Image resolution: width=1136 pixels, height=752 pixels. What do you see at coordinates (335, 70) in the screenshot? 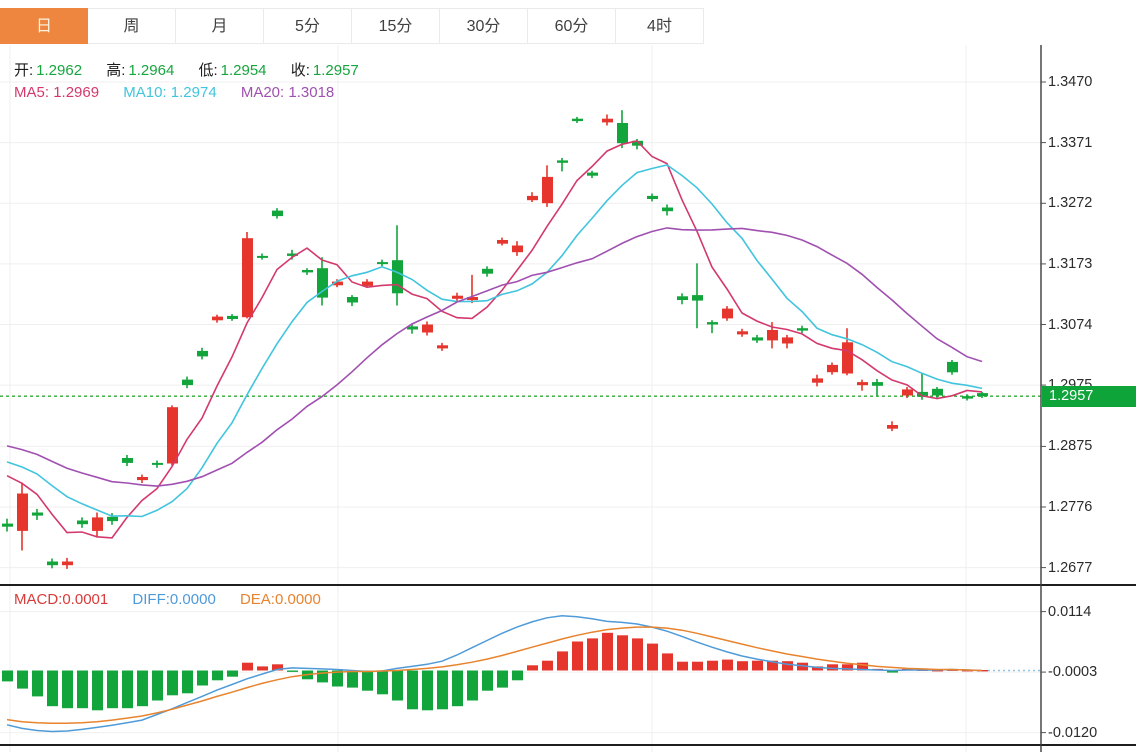
I see `close-value: 1.2957` at bounding box center [335, 70].